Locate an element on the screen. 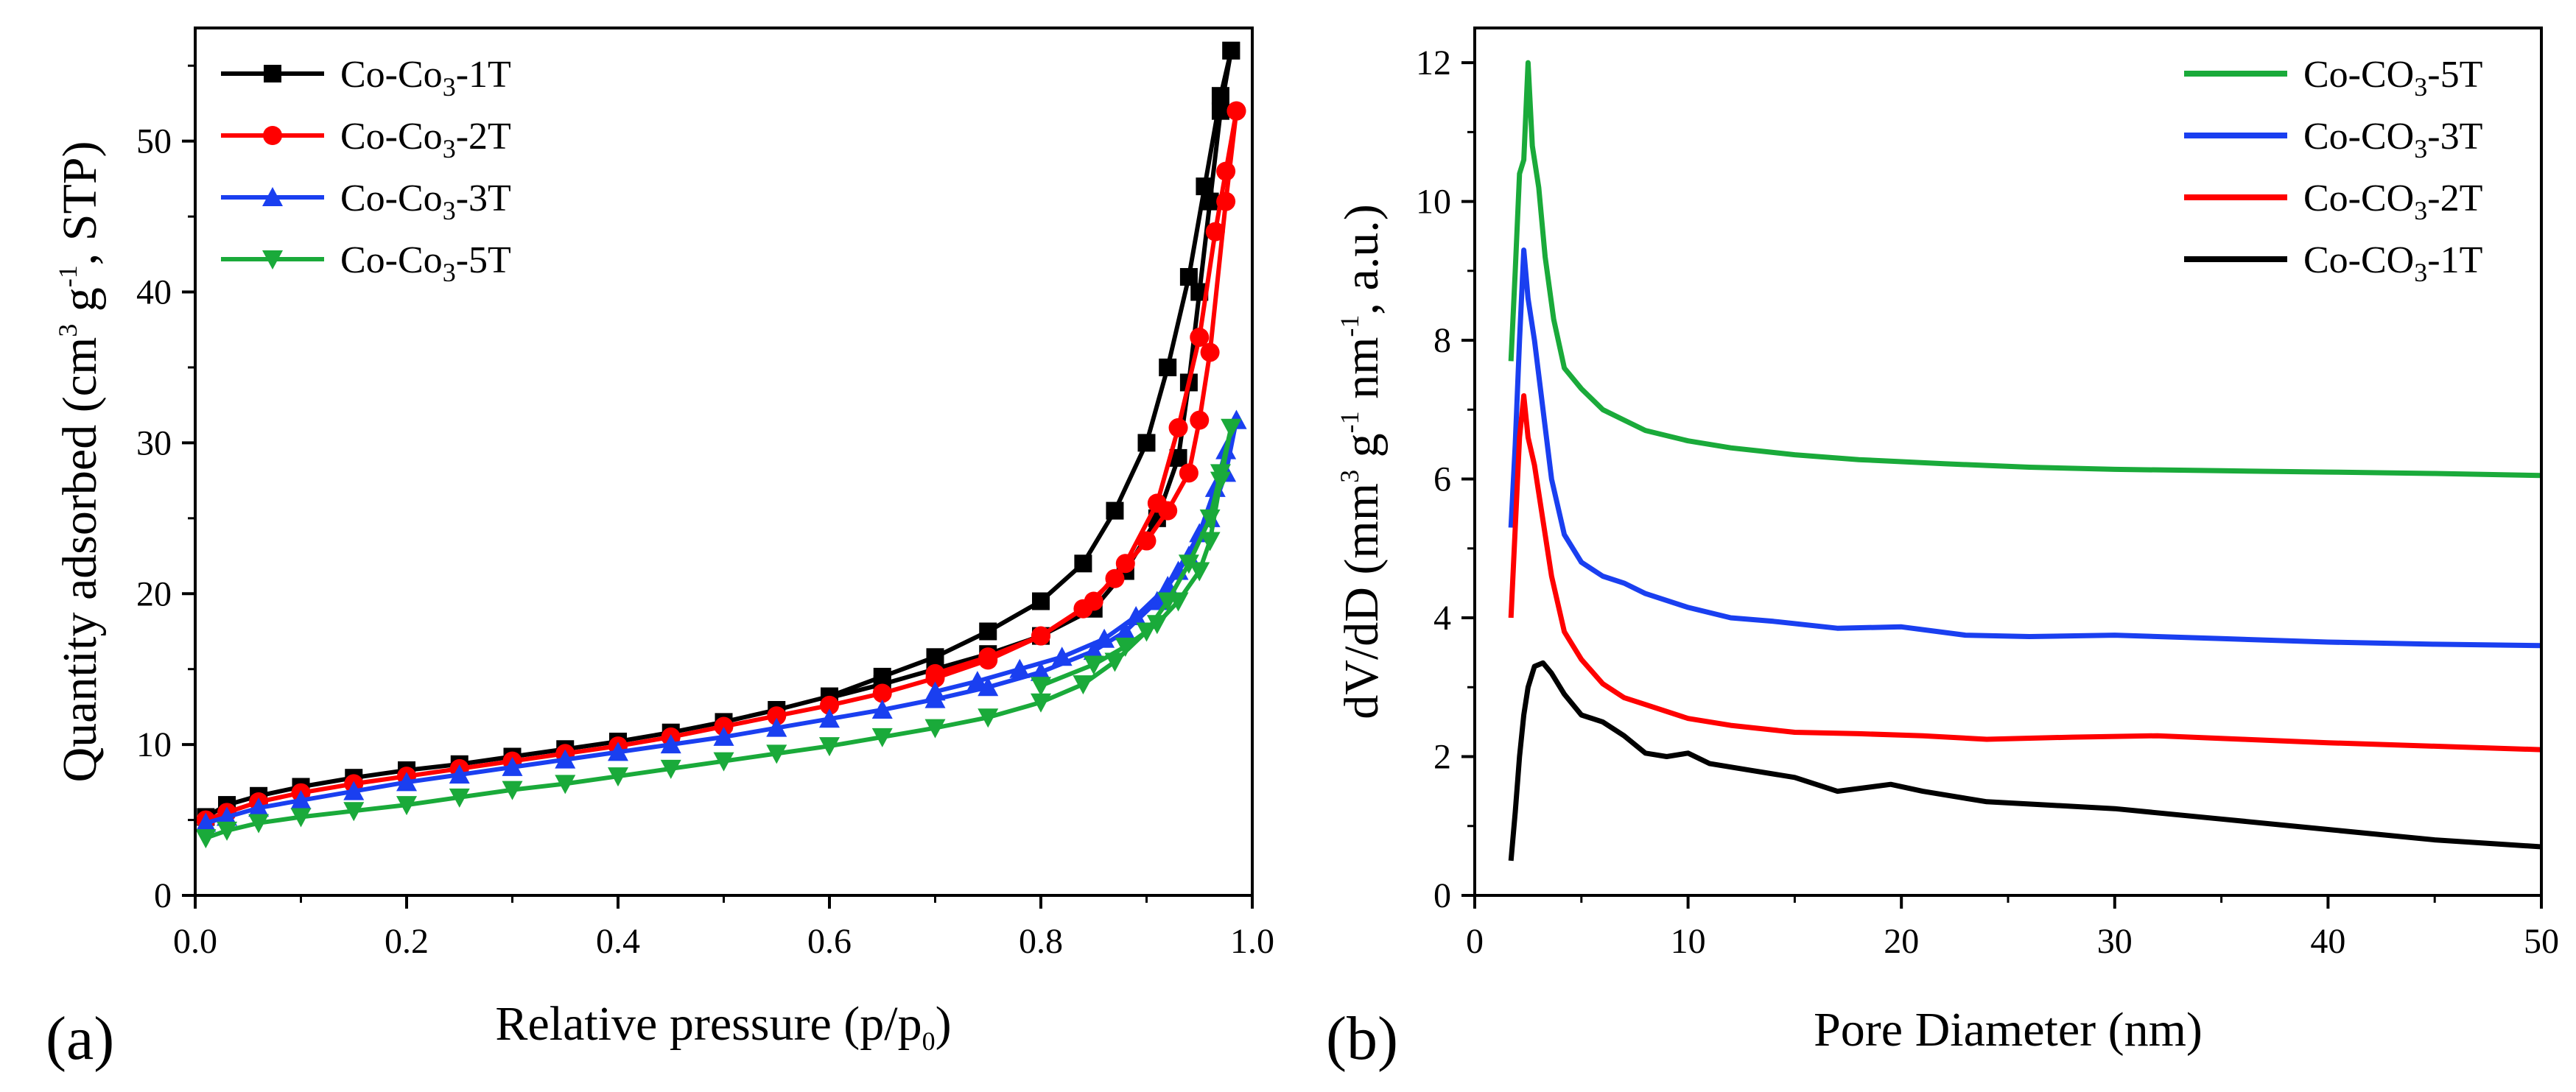 This screenshot has width=2576, height=1092. y-tick-label-b: 8 is located at coordinates (1442, 341).